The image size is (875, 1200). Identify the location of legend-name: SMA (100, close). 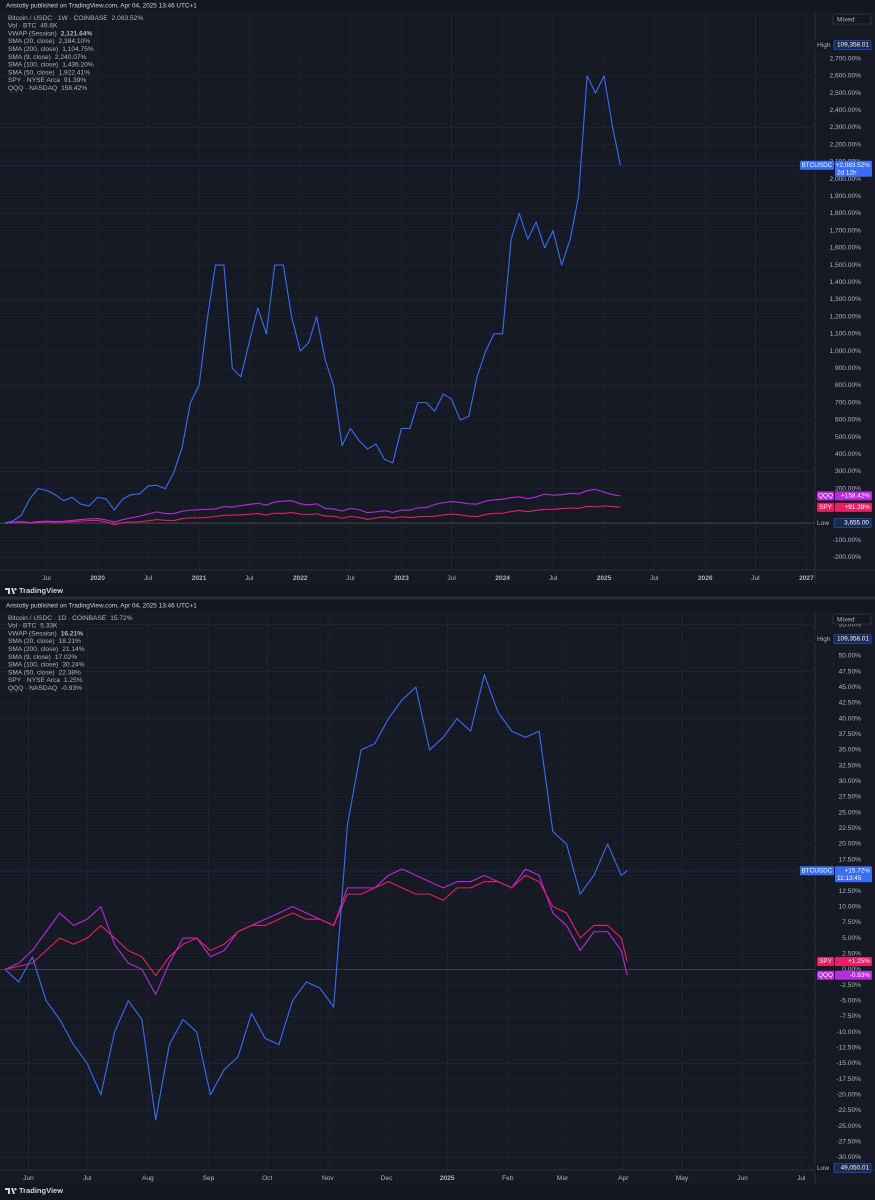
(33, 665).